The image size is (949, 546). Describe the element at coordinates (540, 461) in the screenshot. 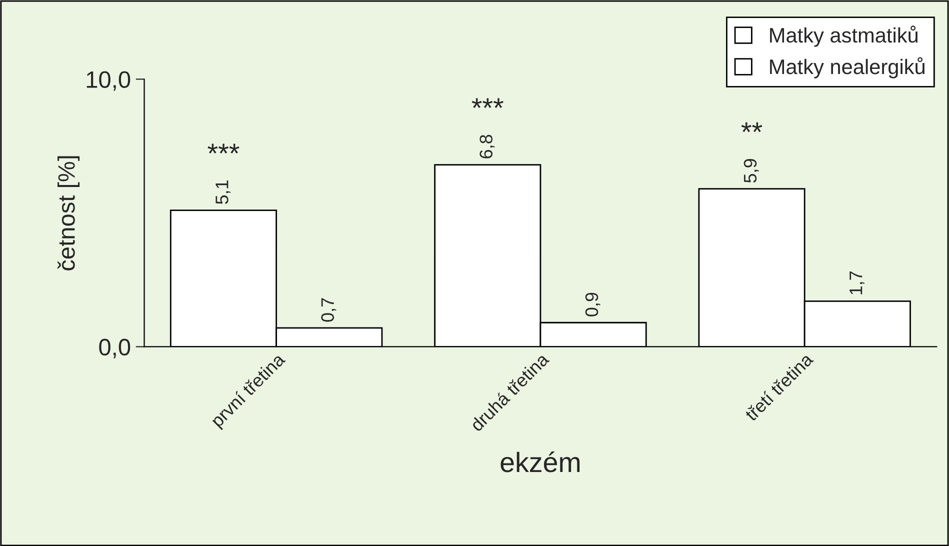

I see `x-axis-title: ekzém` at that location.